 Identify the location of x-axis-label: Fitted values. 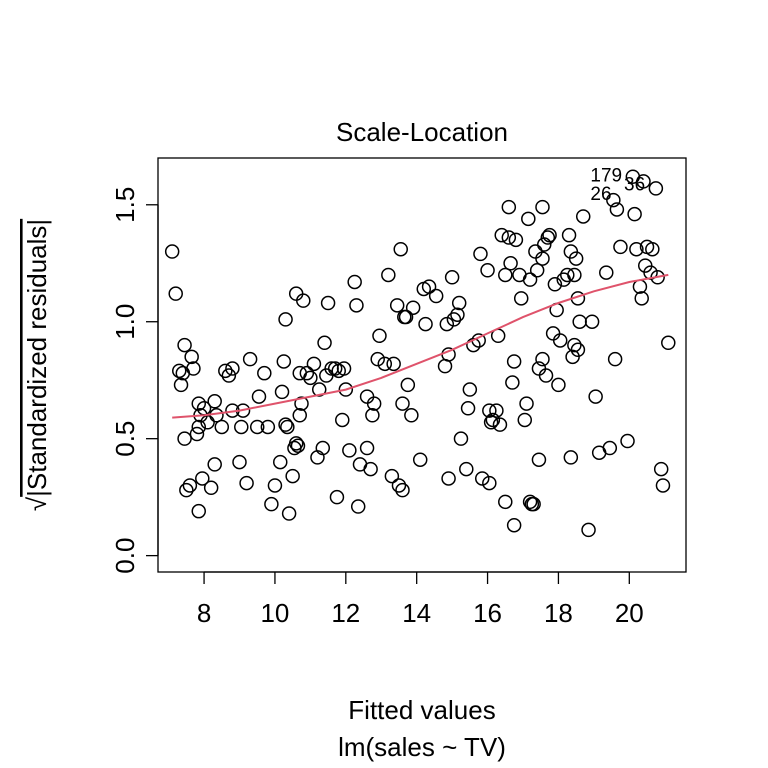
(421, 710).